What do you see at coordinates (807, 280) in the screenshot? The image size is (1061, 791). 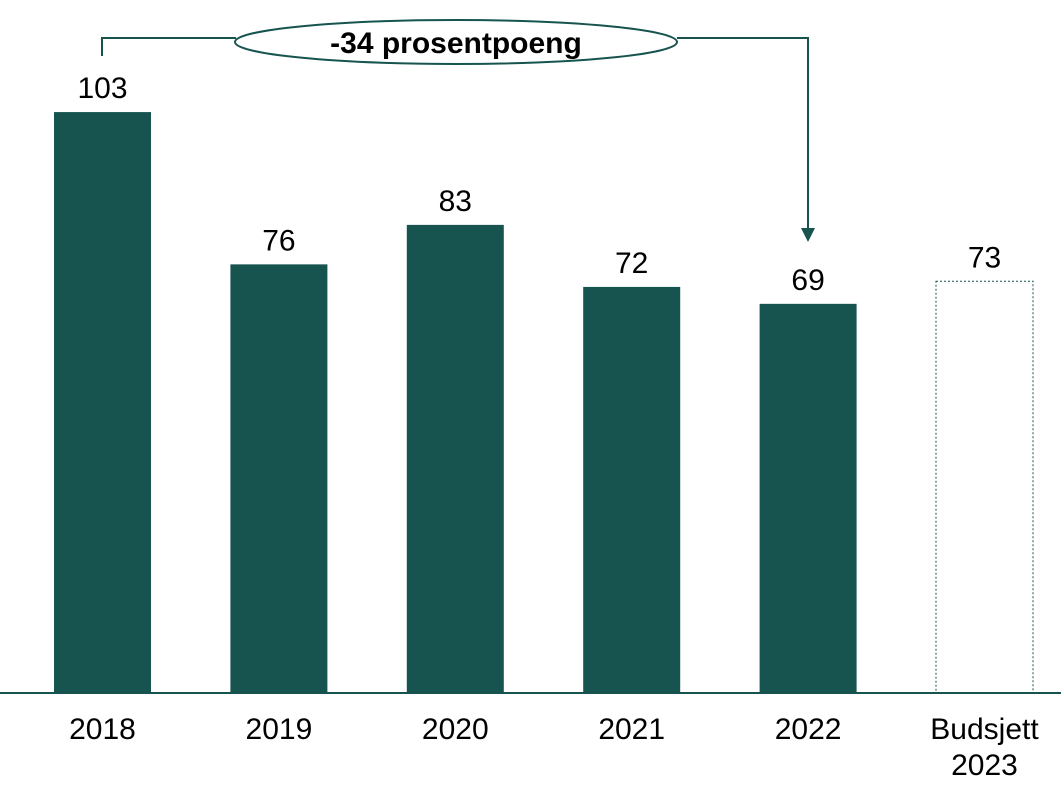 I see `value-label: 69` at bounding box center [807, 280].